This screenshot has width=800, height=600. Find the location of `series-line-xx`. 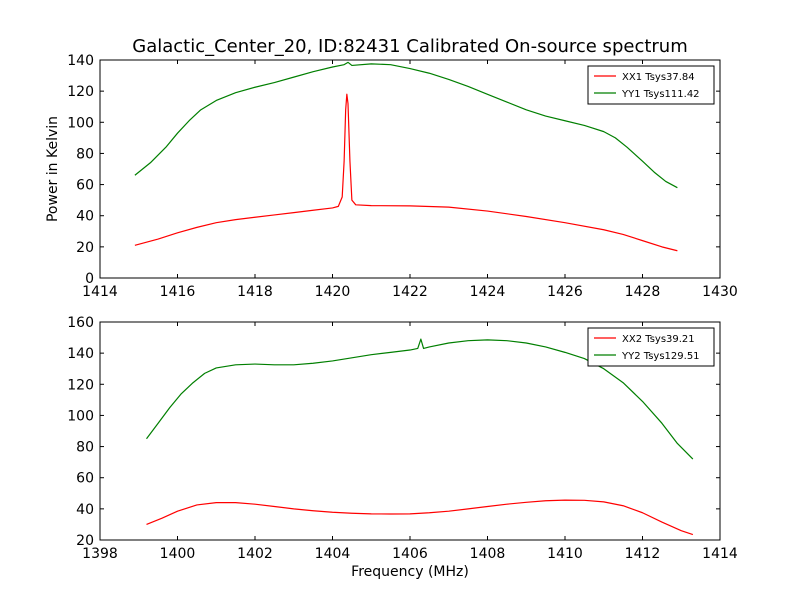

series-line-xx is located at coordinates (420, 517).